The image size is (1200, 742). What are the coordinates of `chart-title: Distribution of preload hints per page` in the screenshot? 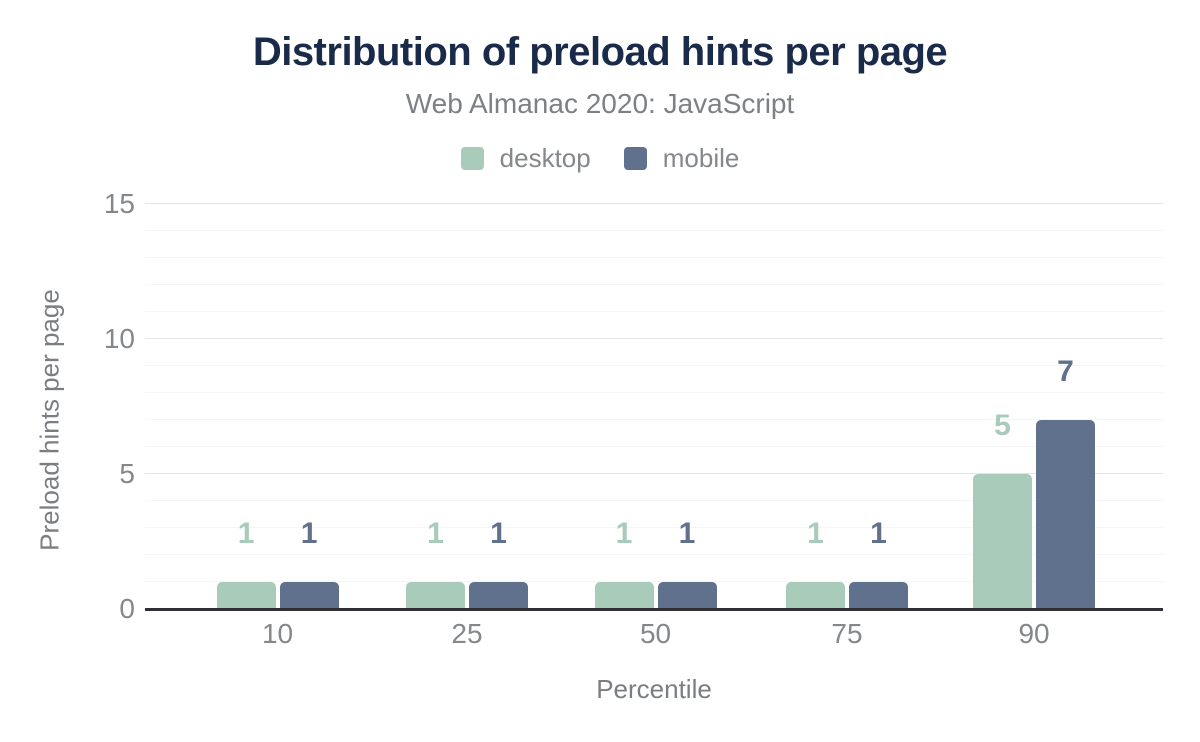 It's located at (600, 52).